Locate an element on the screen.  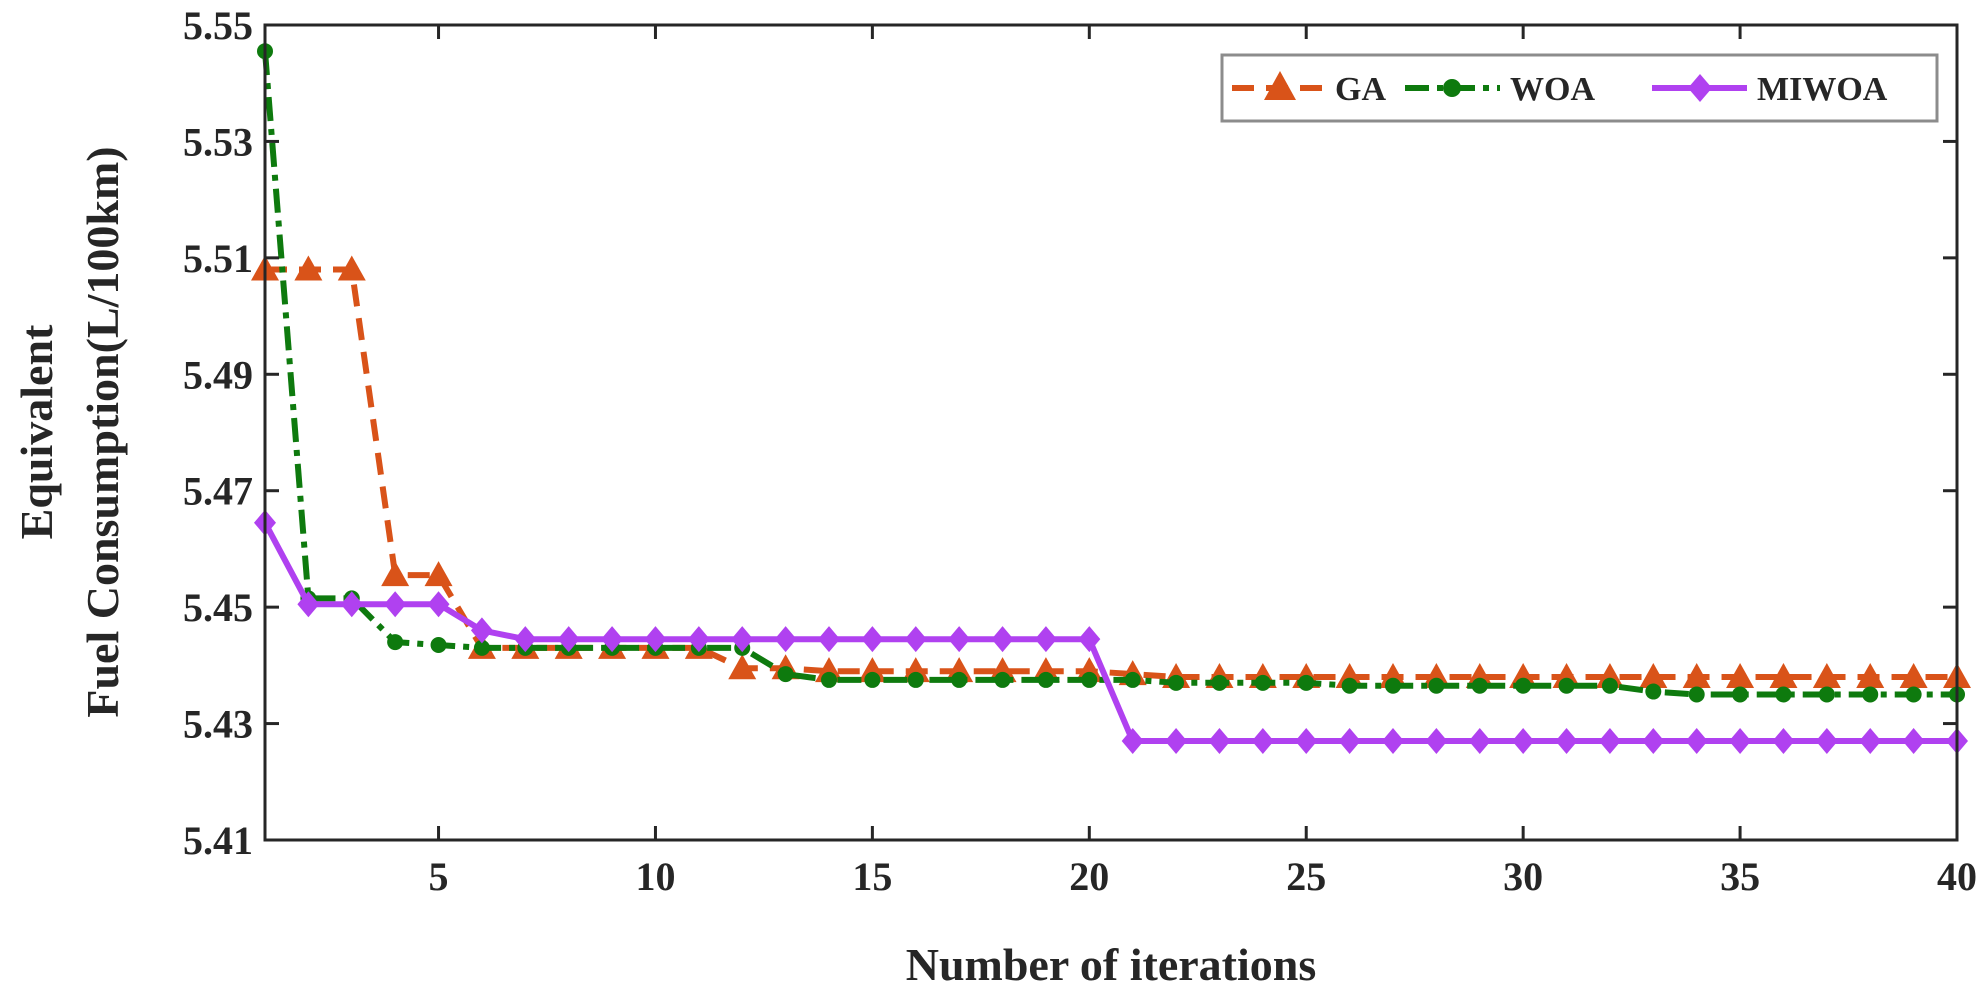
legend-box is located at coordinates (1579, 88).